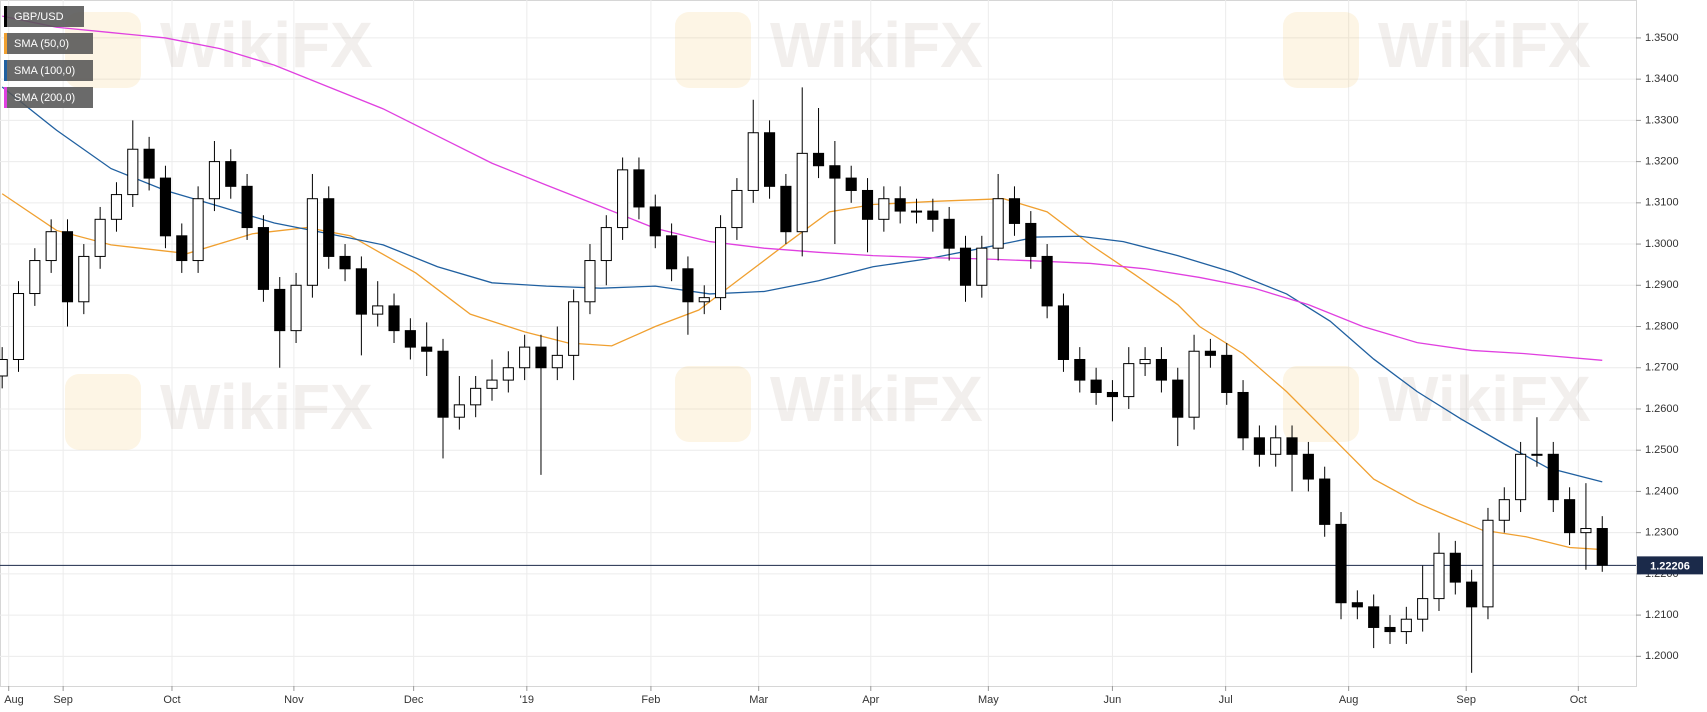 Image resolution: width=1707 pixels, height=712 pixels. I want to click on x-tick-label: Dec, so click(414, 700).